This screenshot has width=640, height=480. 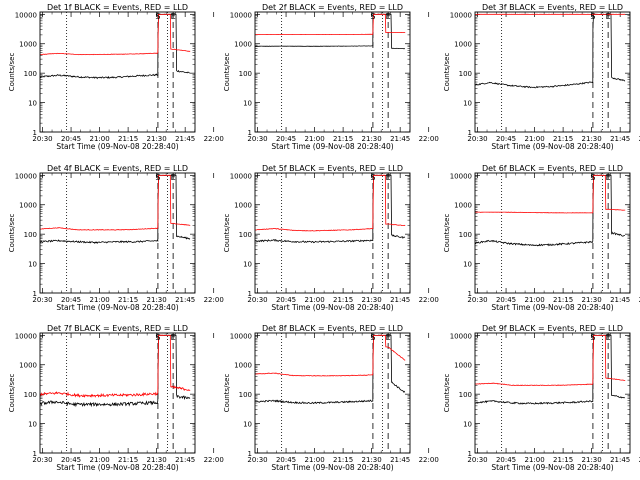 What do you see at coordinates (552, 7) in the screenshot?
I see `panel-title: Det 3f BLACK = Events, RED = LLD` at bounding box center [552, 7].